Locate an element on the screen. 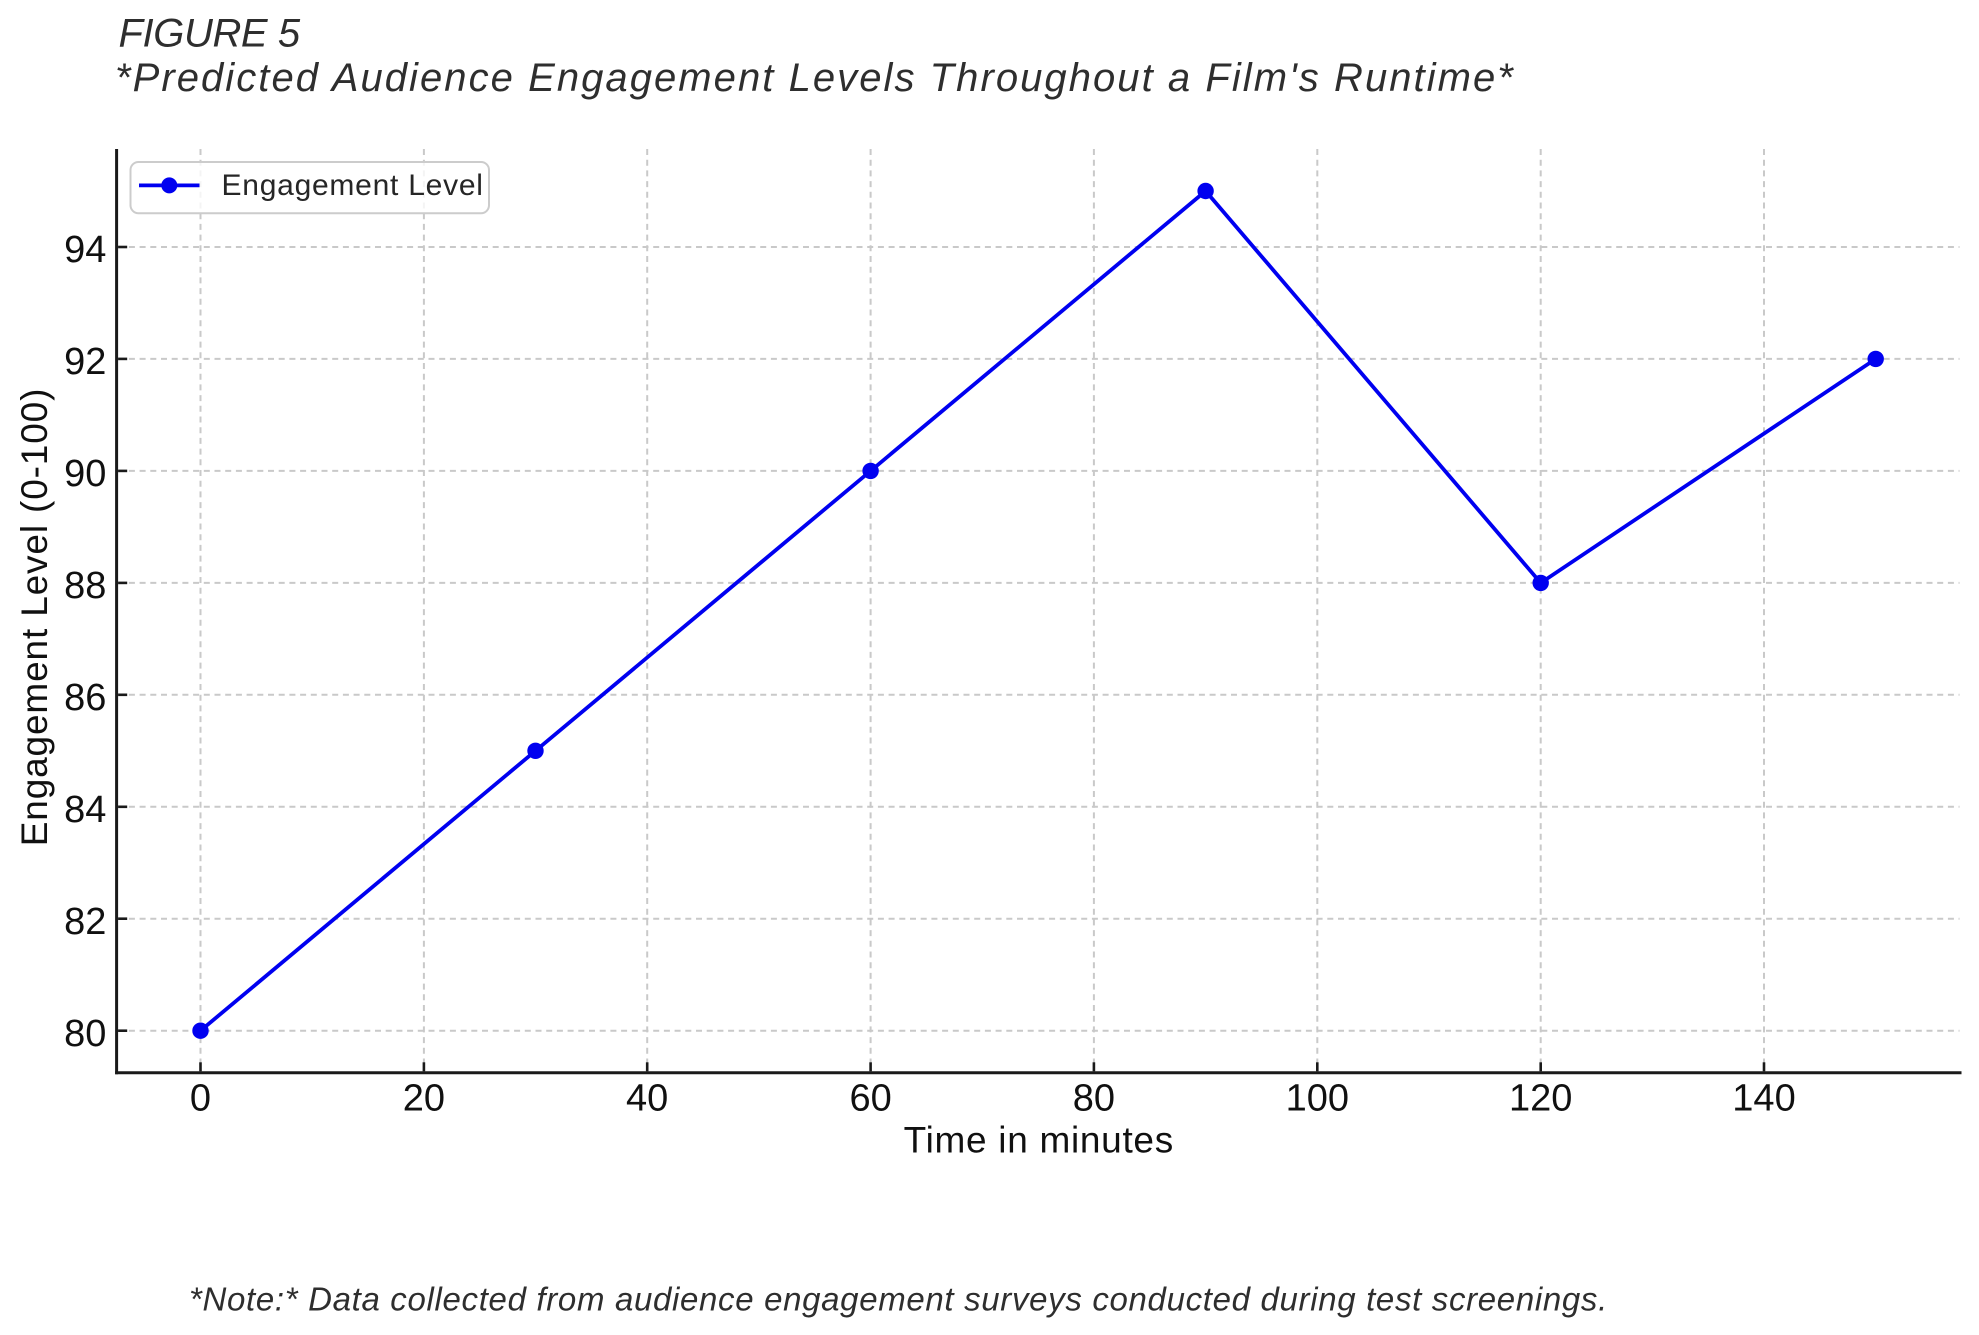 The height and width of the screenshot is (1335, 1979). svg-text: 90 is located at coordinates (85, 474).